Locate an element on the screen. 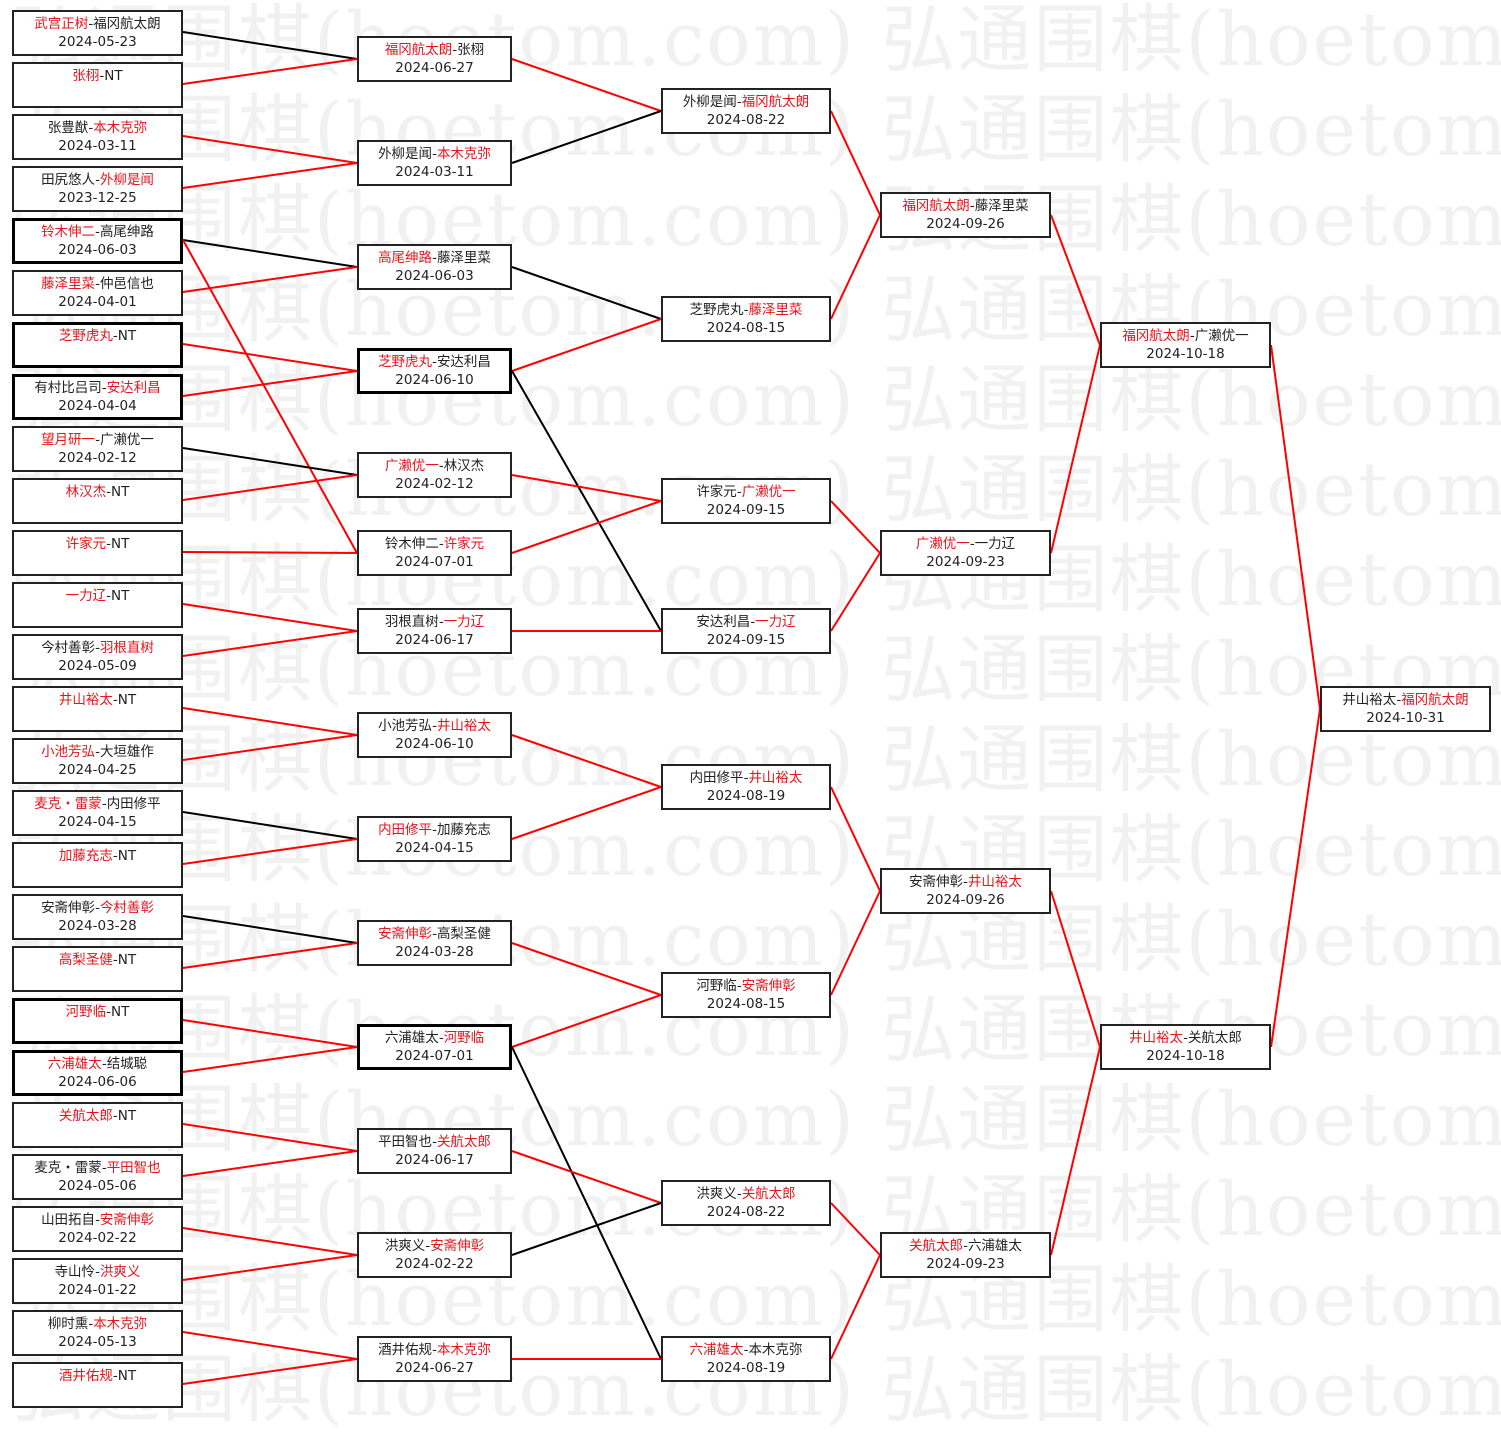 Image resolution: width=1501 pixels, height=1437 pixels. match-box: 福冈航太朗-藤泽里菜 2024-09-26 is located at coordinates (965, 215).